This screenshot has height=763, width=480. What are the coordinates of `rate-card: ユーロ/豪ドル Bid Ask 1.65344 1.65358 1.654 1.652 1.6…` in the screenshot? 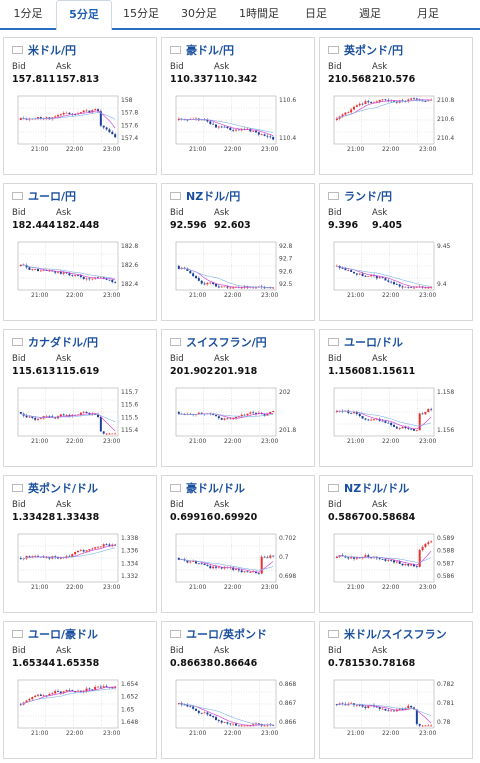 It's located at (80, 690).